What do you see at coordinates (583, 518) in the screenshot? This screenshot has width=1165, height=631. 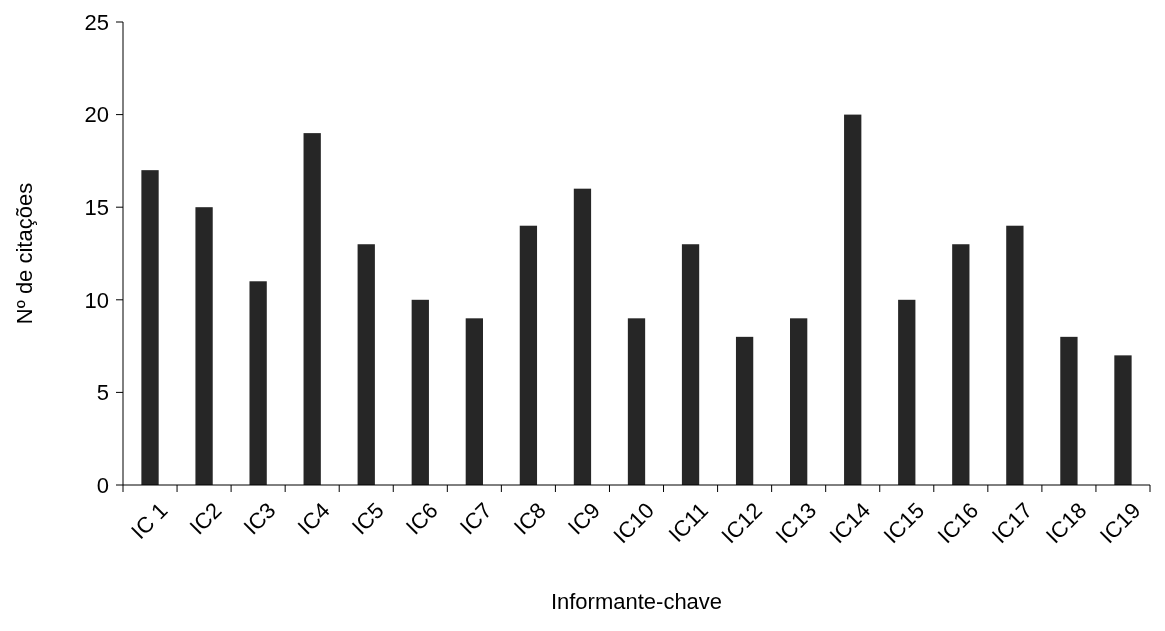 I see `x-tick-label: IC9` at bounding box center [583, 518].